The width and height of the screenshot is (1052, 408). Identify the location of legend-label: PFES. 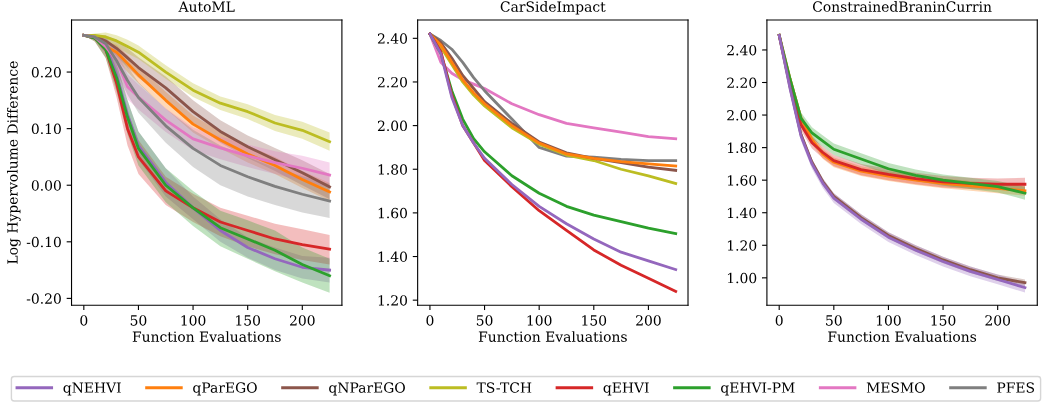
(1016, 387).